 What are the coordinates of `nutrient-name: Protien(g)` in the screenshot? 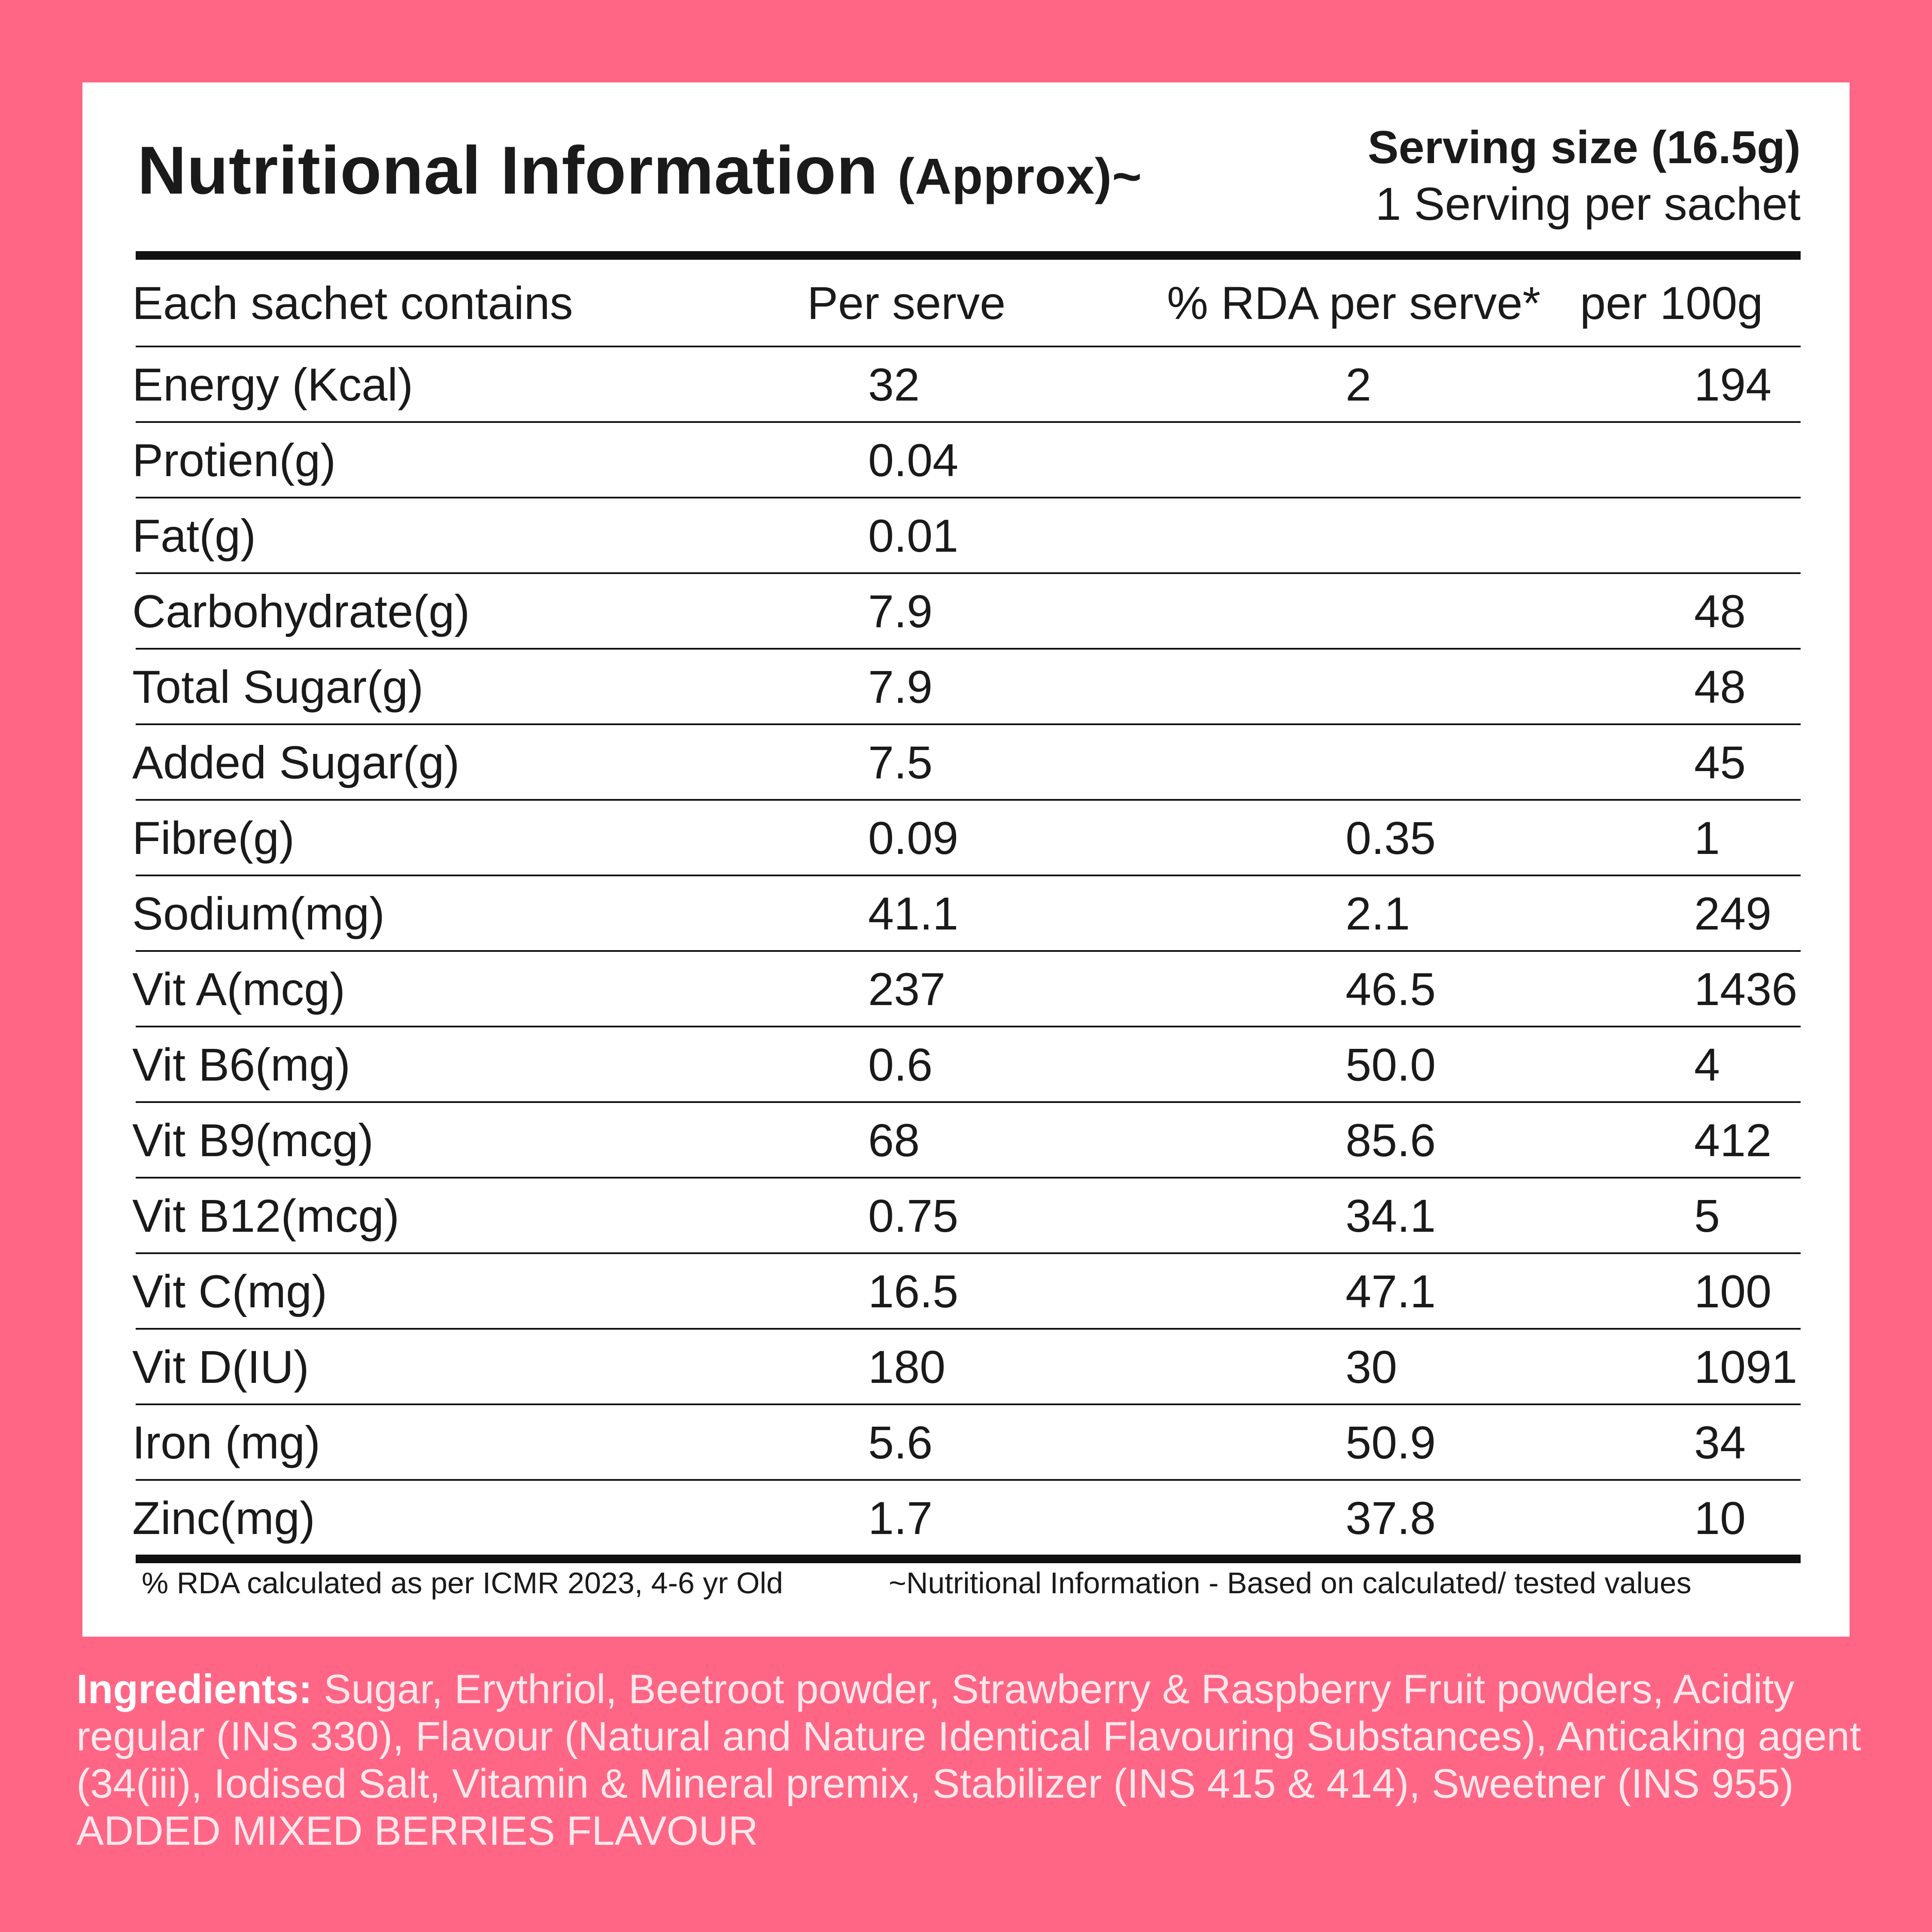 It's located at (234, 460).